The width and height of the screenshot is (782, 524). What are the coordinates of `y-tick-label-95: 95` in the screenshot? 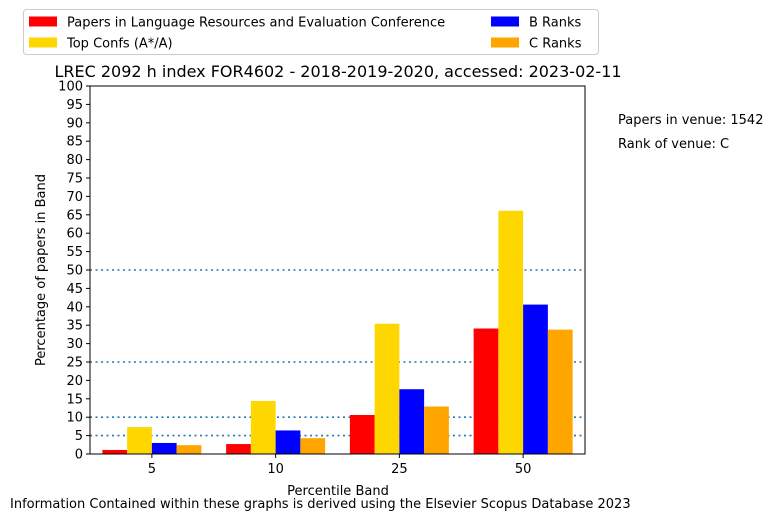 It's located at (74, 105).